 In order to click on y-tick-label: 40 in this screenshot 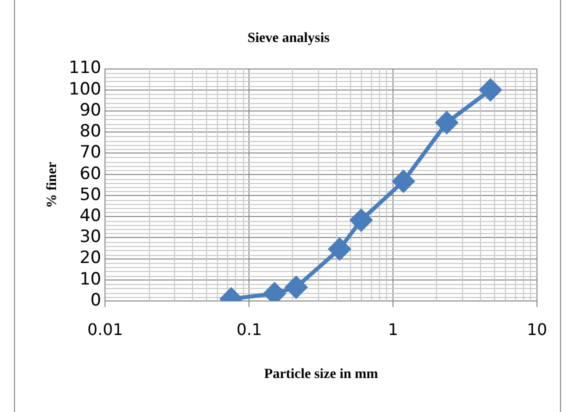, I will do `click(91, 216)`.